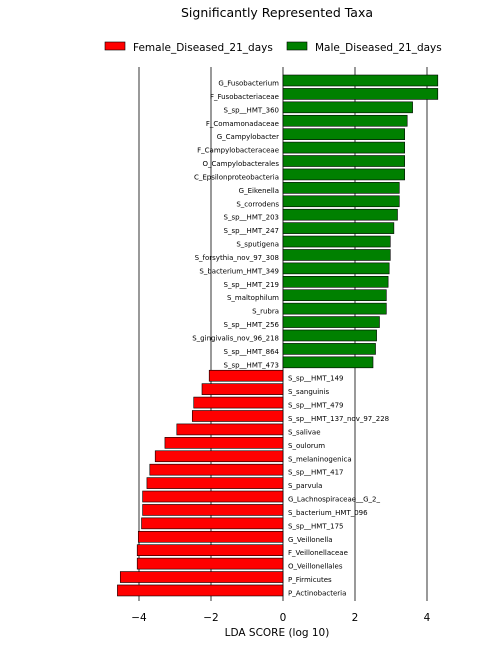 The height and width of the screenshot is (651, 504). Describe the element at coordinates (244, 97) in the screenshot. I see `bar-label: F_Fusobacteriaceae` at that location.